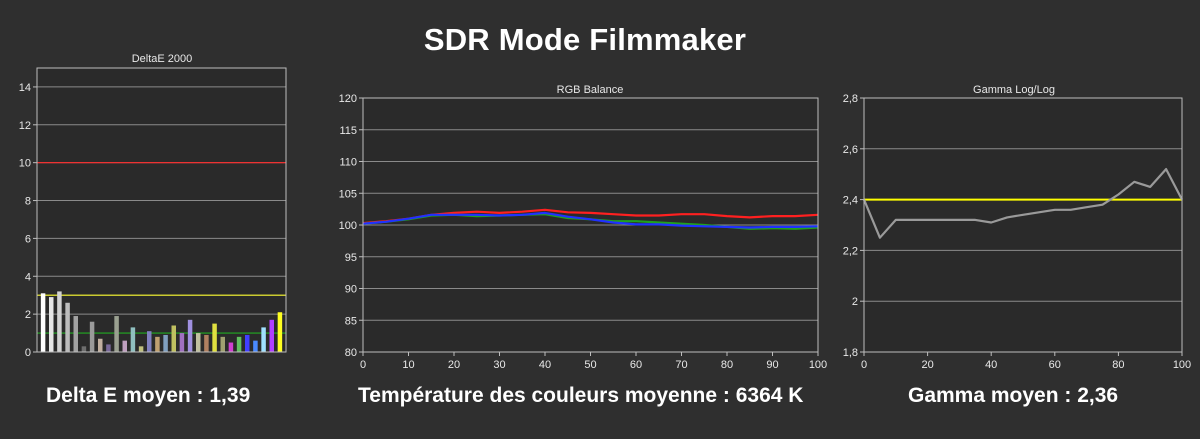  Describe the element at coordinates (850, 201) in the screenshot. I see `c3-y-tick-label: 2,4` at that location.